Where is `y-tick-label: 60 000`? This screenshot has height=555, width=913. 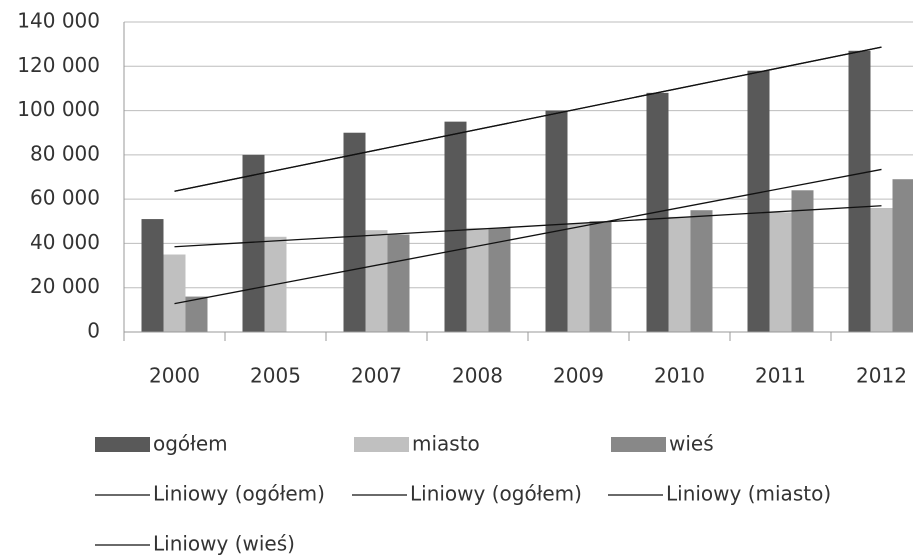 y-tick-label: 60 000 is located at coordinates (65, 198).